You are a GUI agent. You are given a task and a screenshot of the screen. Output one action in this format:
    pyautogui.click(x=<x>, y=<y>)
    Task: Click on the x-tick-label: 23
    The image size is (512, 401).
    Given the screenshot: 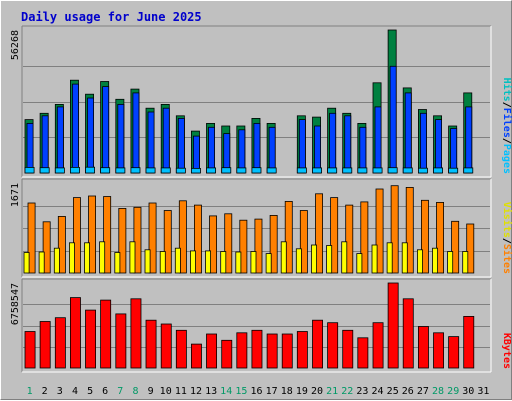 What is the action you would take?
    pyautogui.click(x=362, y=391)
    